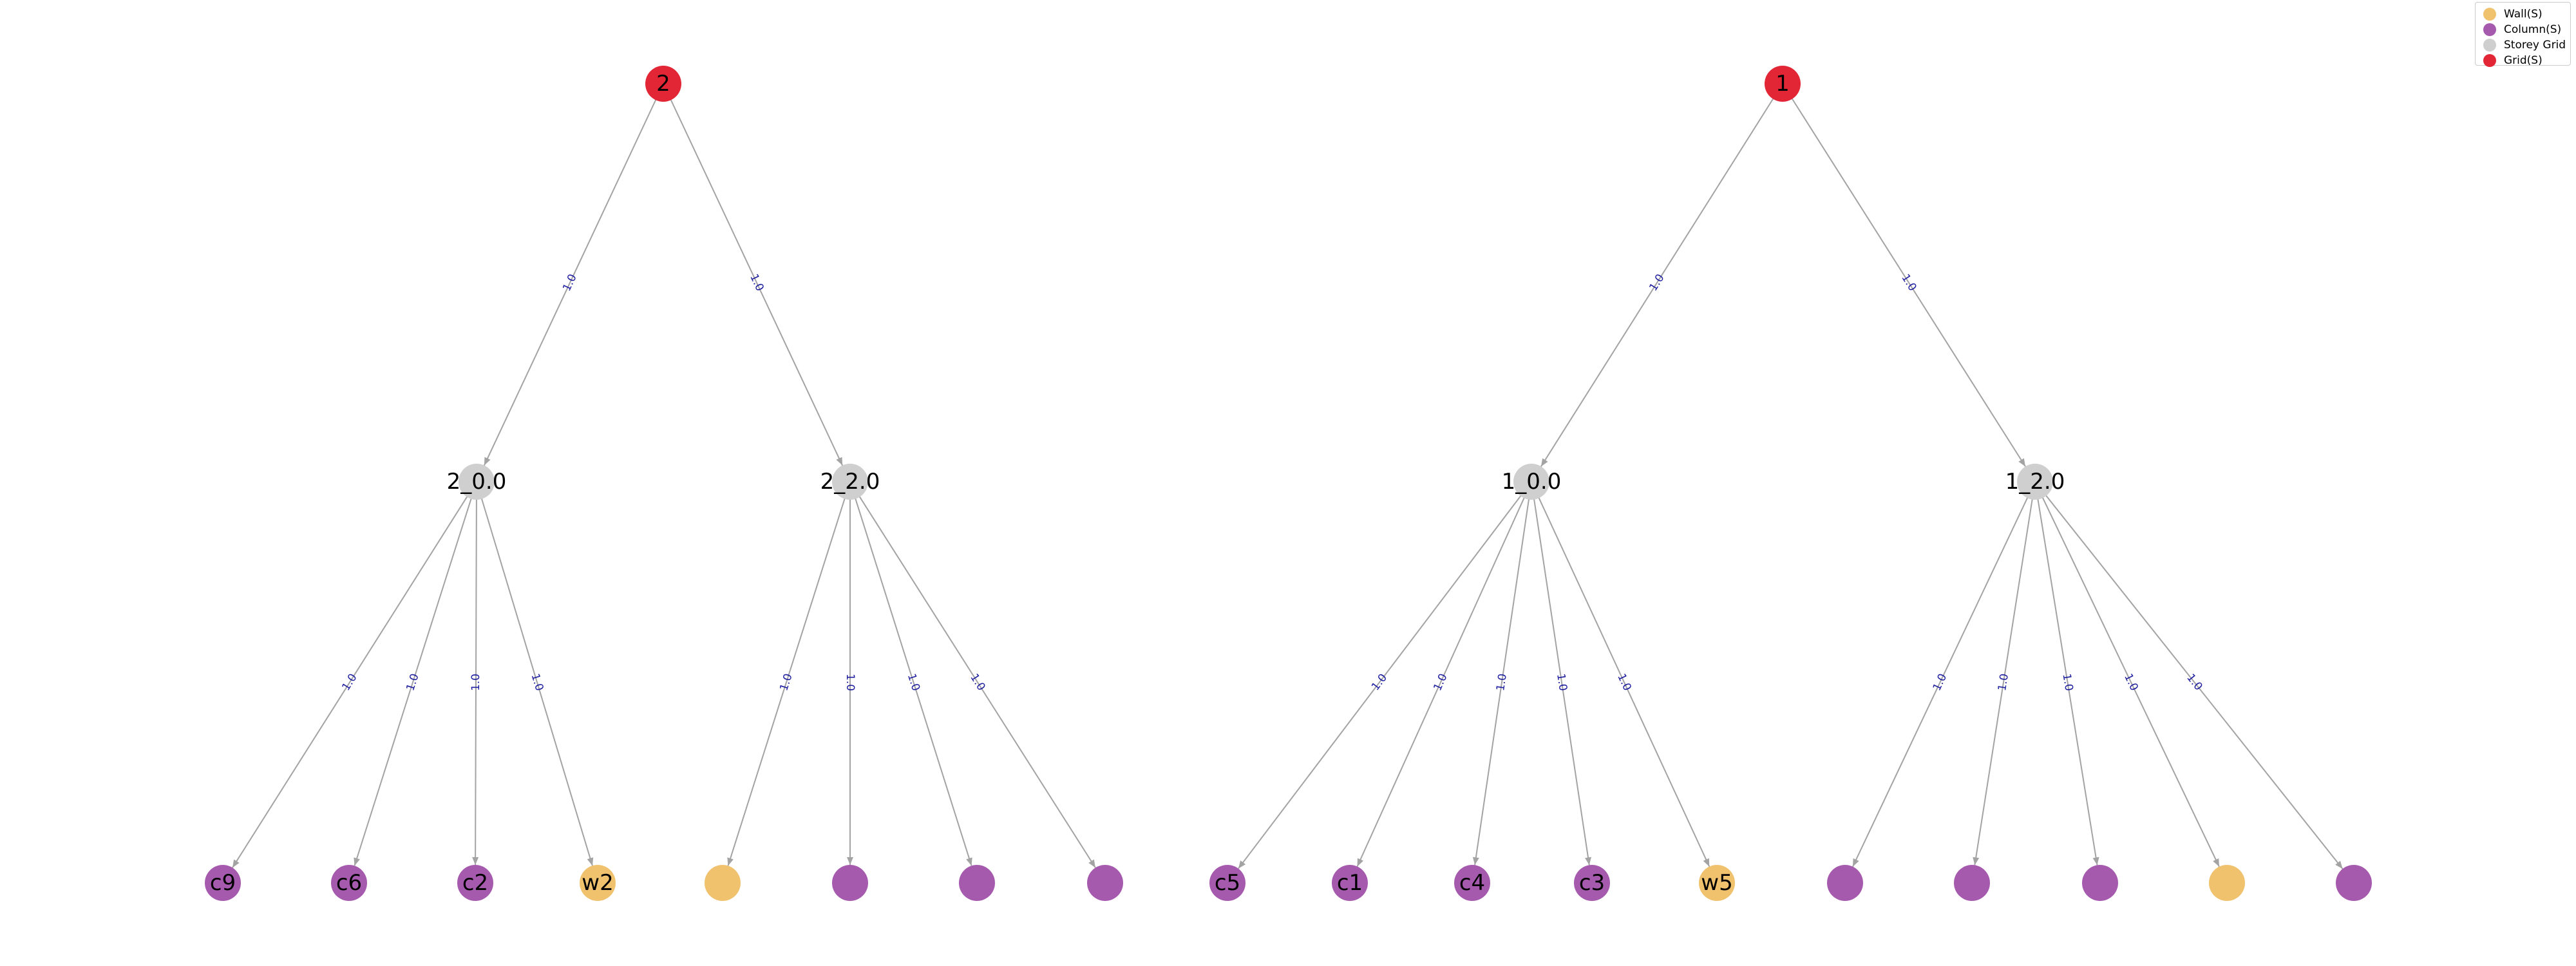  I want to click on node-label: 1_0.0, so click(1532, 482).